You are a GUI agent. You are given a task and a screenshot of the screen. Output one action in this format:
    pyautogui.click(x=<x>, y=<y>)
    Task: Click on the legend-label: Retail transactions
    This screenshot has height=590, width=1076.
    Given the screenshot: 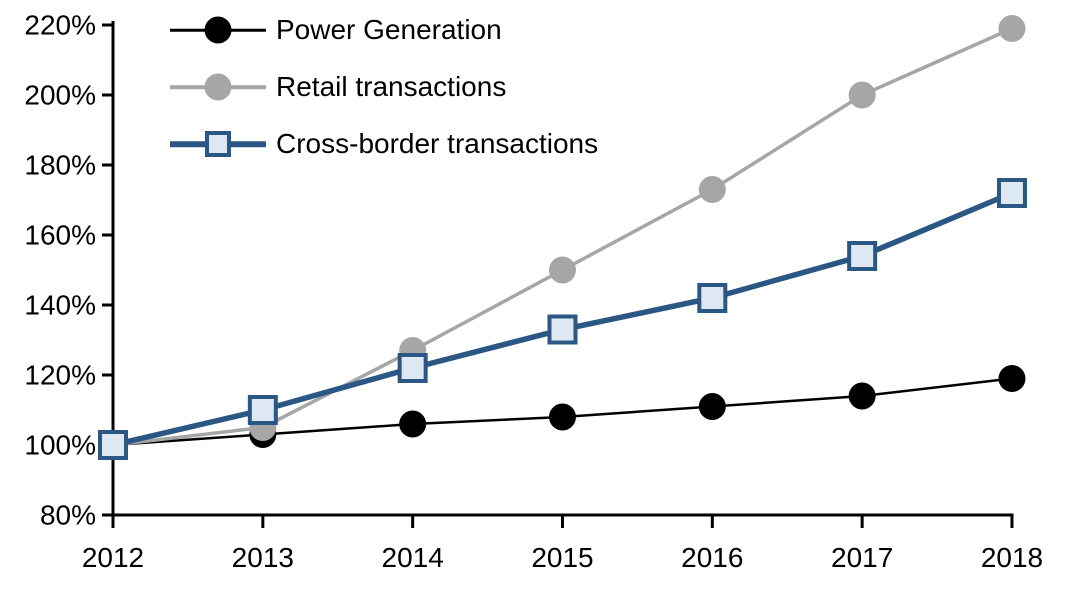 What is the action you would take?
    pyautogui.click(x=391, y=86)
    